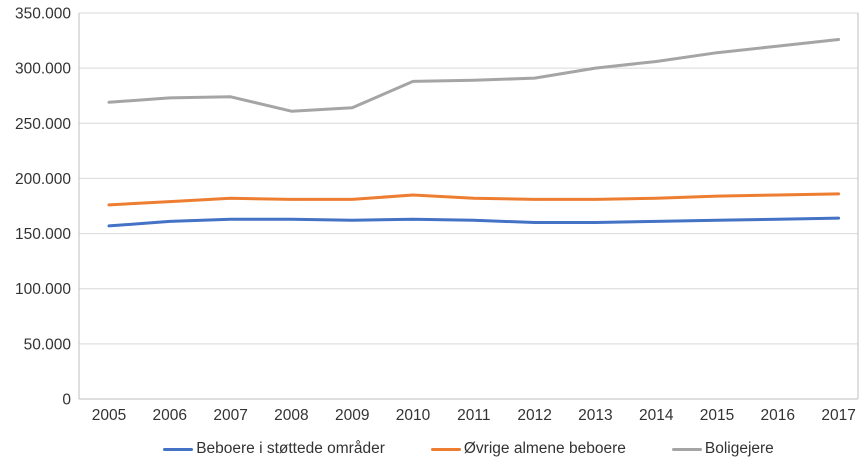 The width and height of the screenshot is (864, 470). I want to click on legend-item-ovrige-almene-beboere: Øvrige almene beboere, so click(528, 449).